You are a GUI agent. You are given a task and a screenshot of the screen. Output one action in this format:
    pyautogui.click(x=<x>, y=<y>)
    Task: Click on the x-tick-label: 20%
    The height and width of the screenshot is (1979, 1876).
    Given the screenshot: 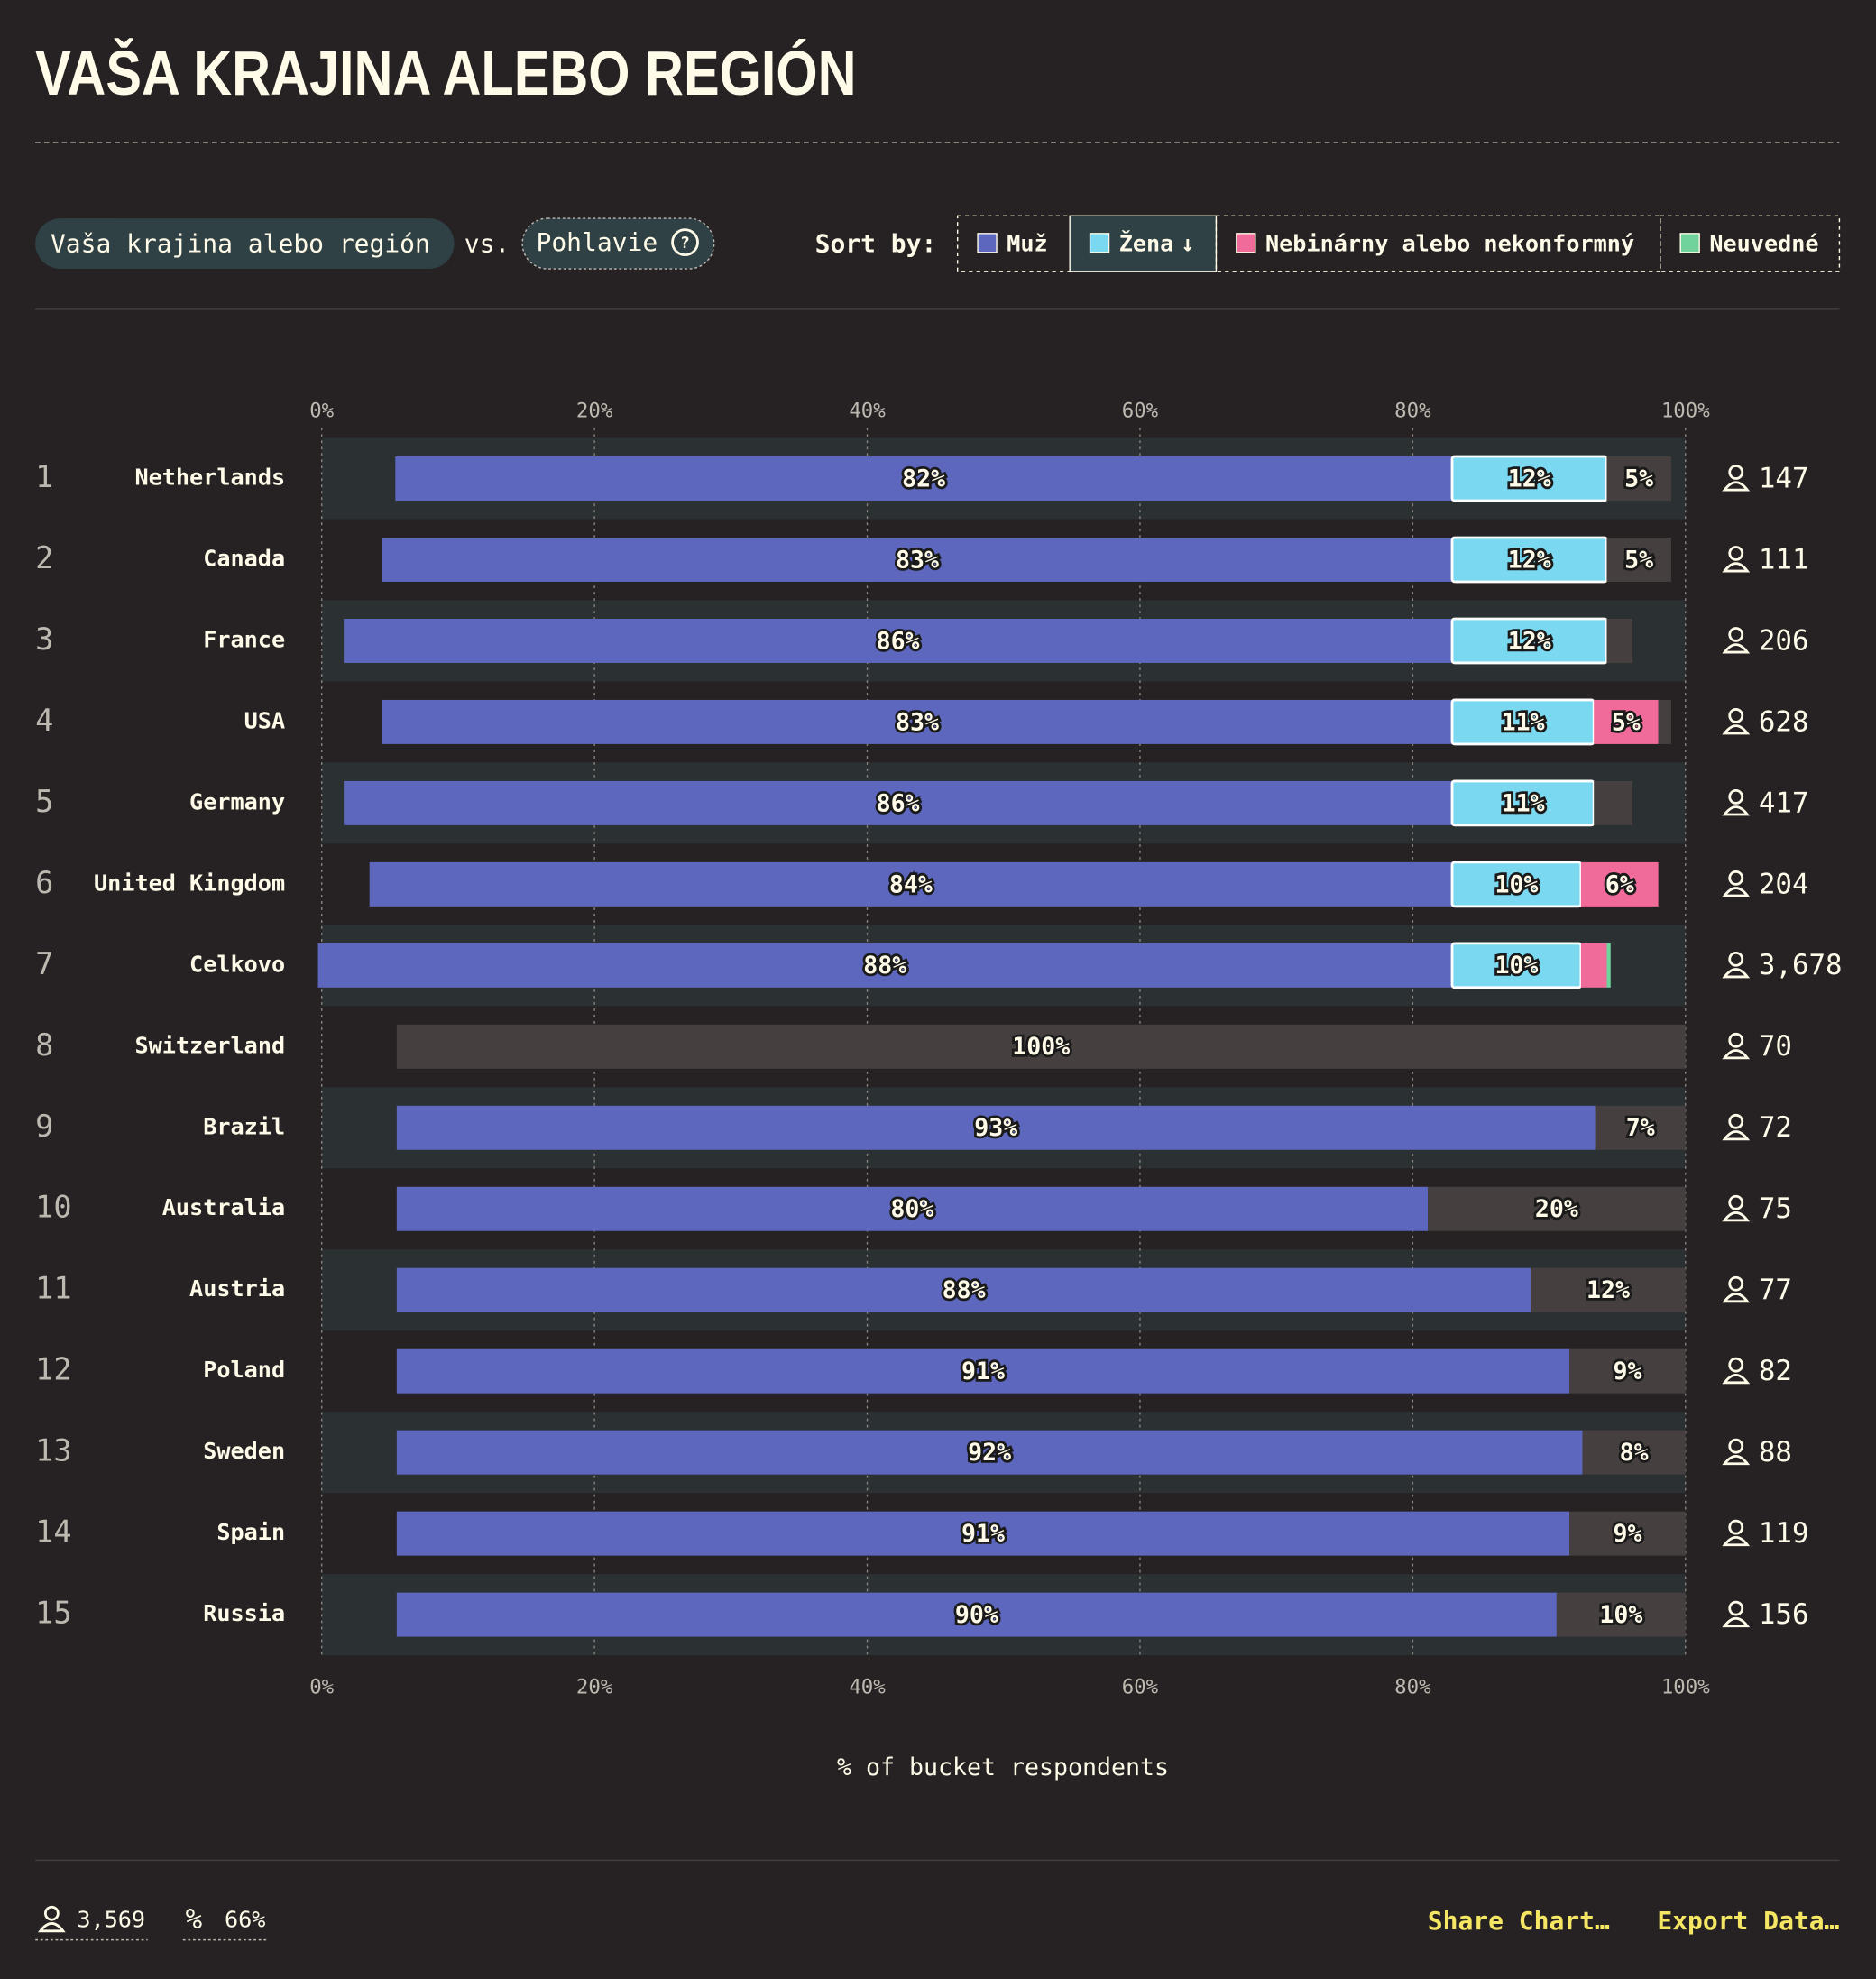 What is the action you would take?
    pyautogui.click(x=594, y=411)
    